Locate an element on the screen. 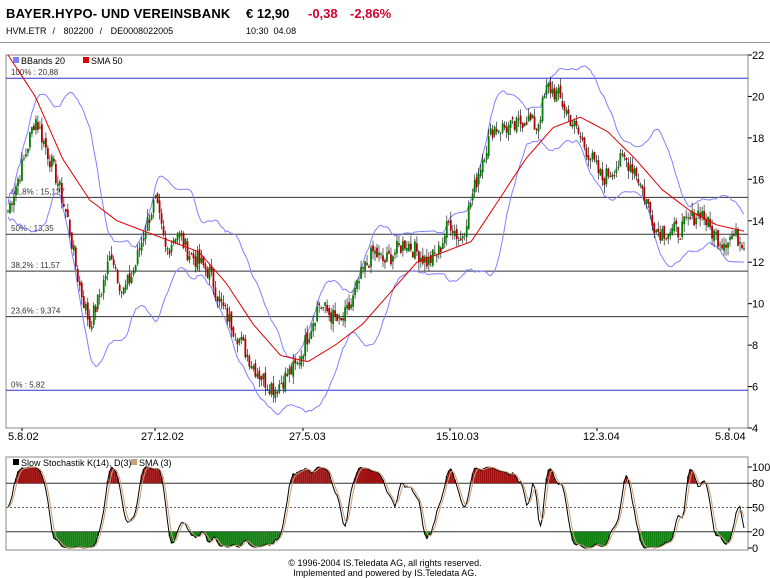 This screenshot has width=770, height=578. x-tick-label: 15.10.03 is located at coordinates (457, 437).